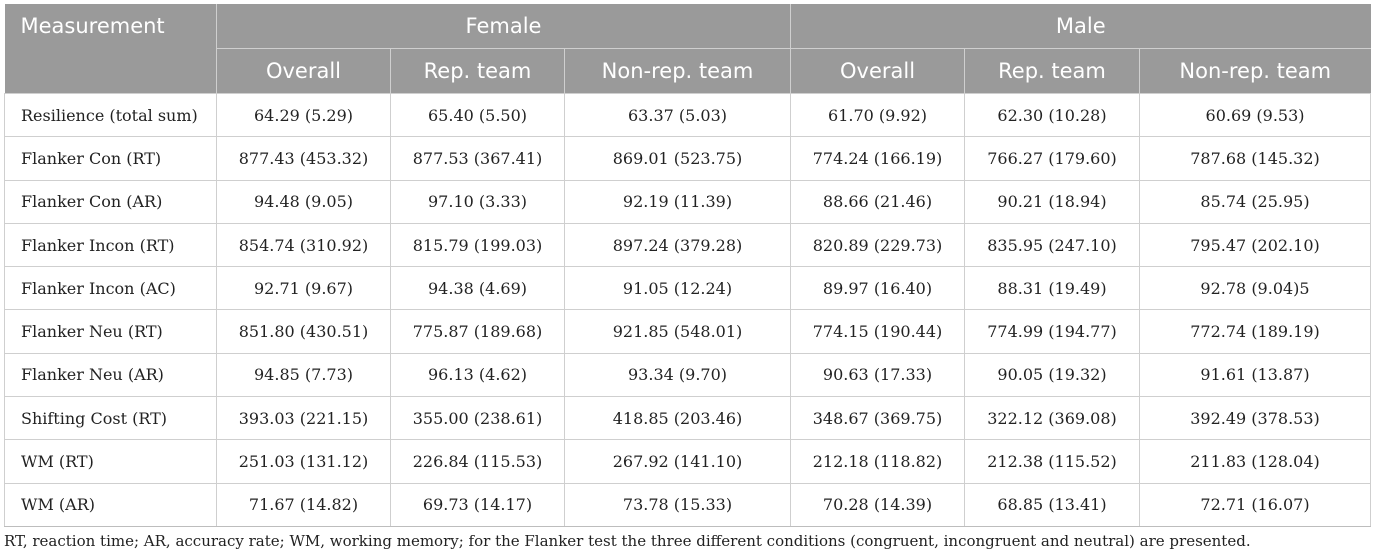  I want to click on table-cell: 251.03 (131.12), so click(303, 461).